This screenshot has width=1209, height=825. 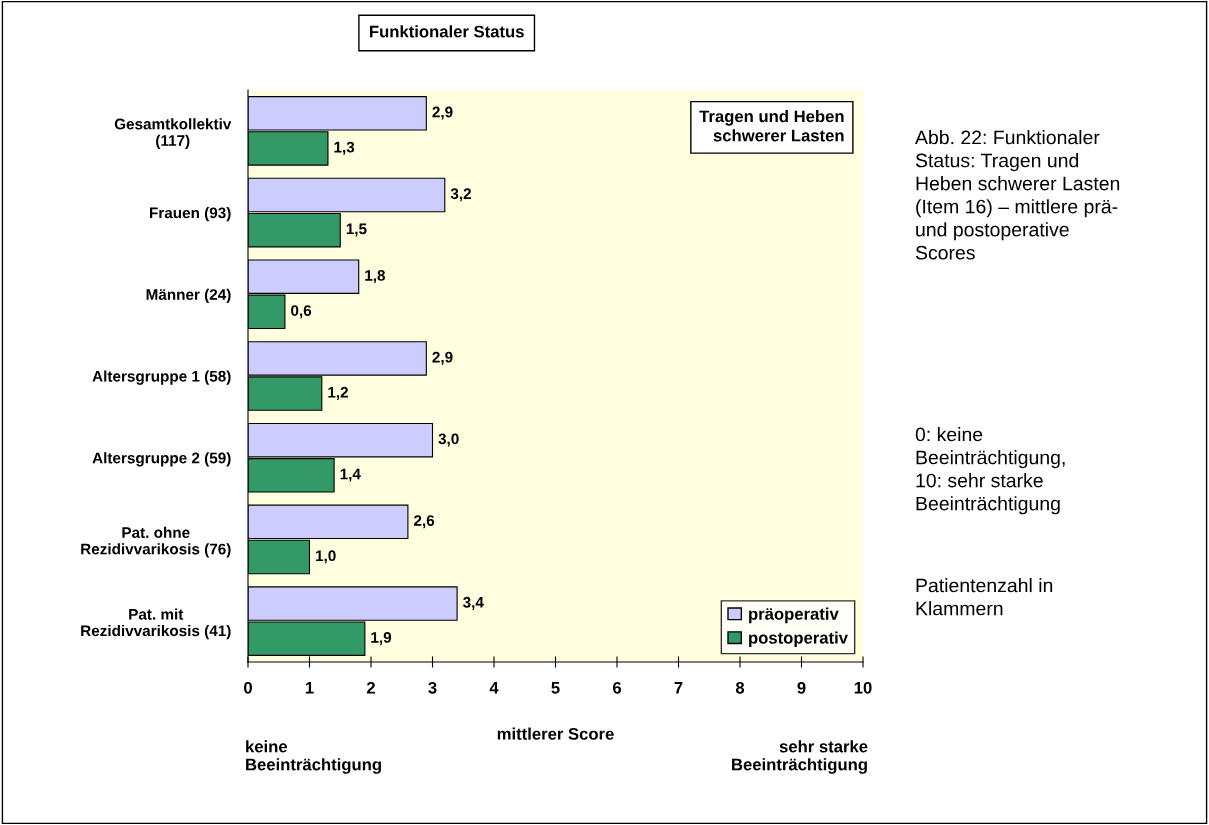 What do you see at coordinates (798, 639) in the screenshot?
I see `legend-label: postoperativ` at bounding box center [798, 639].